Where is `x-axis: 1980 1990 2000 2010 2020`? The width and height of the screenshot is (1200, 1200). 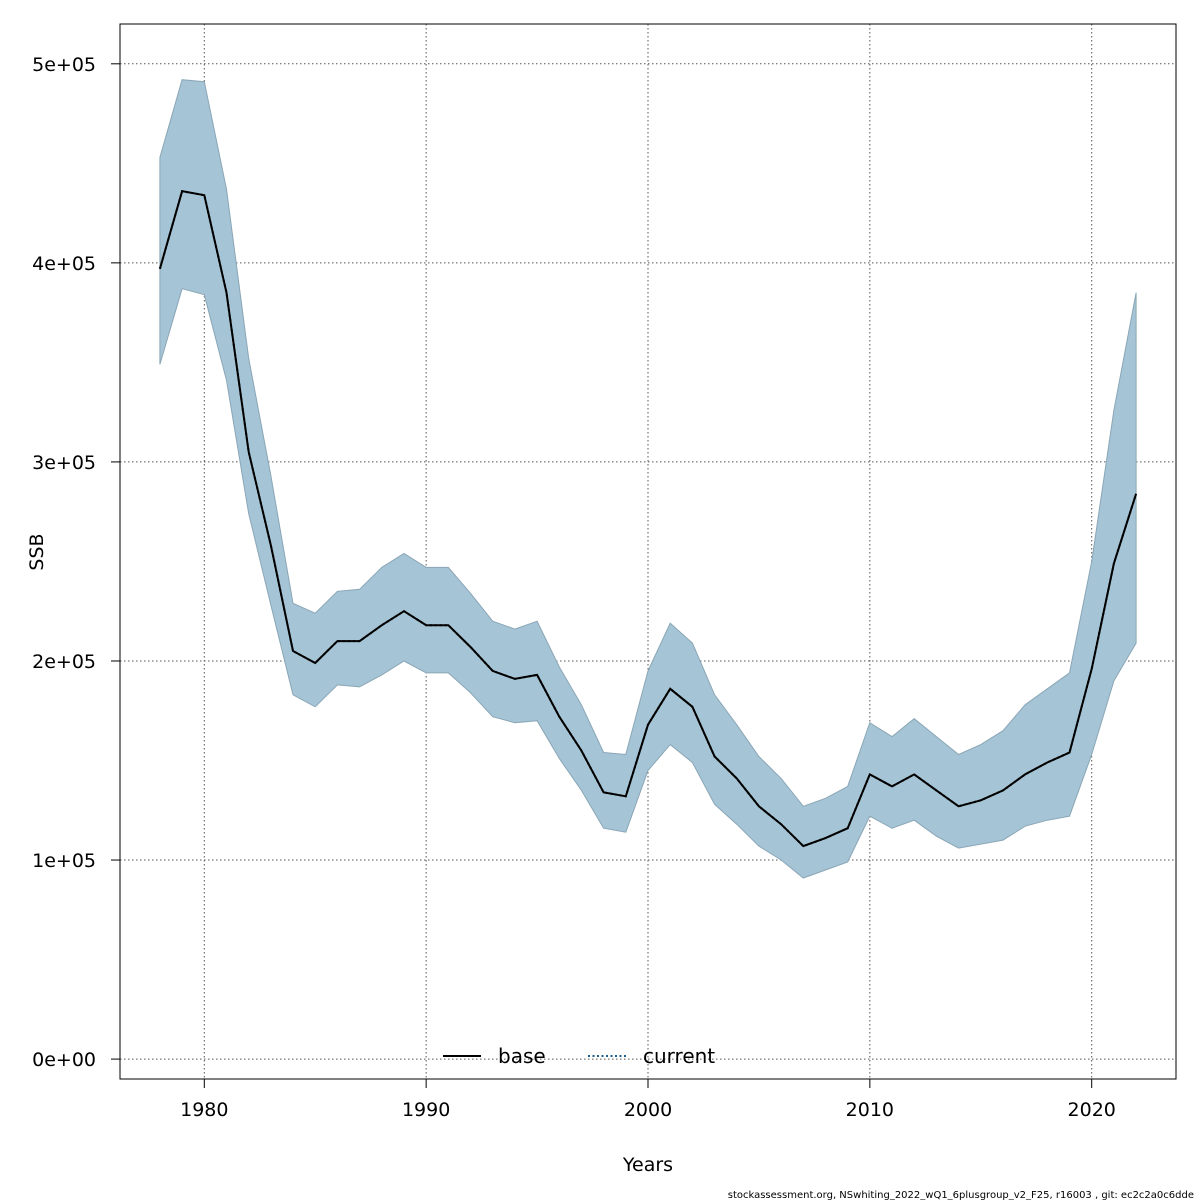 x-axis: 1980 1990 2000 2010 2020 is located at coordinates (648, 1099).